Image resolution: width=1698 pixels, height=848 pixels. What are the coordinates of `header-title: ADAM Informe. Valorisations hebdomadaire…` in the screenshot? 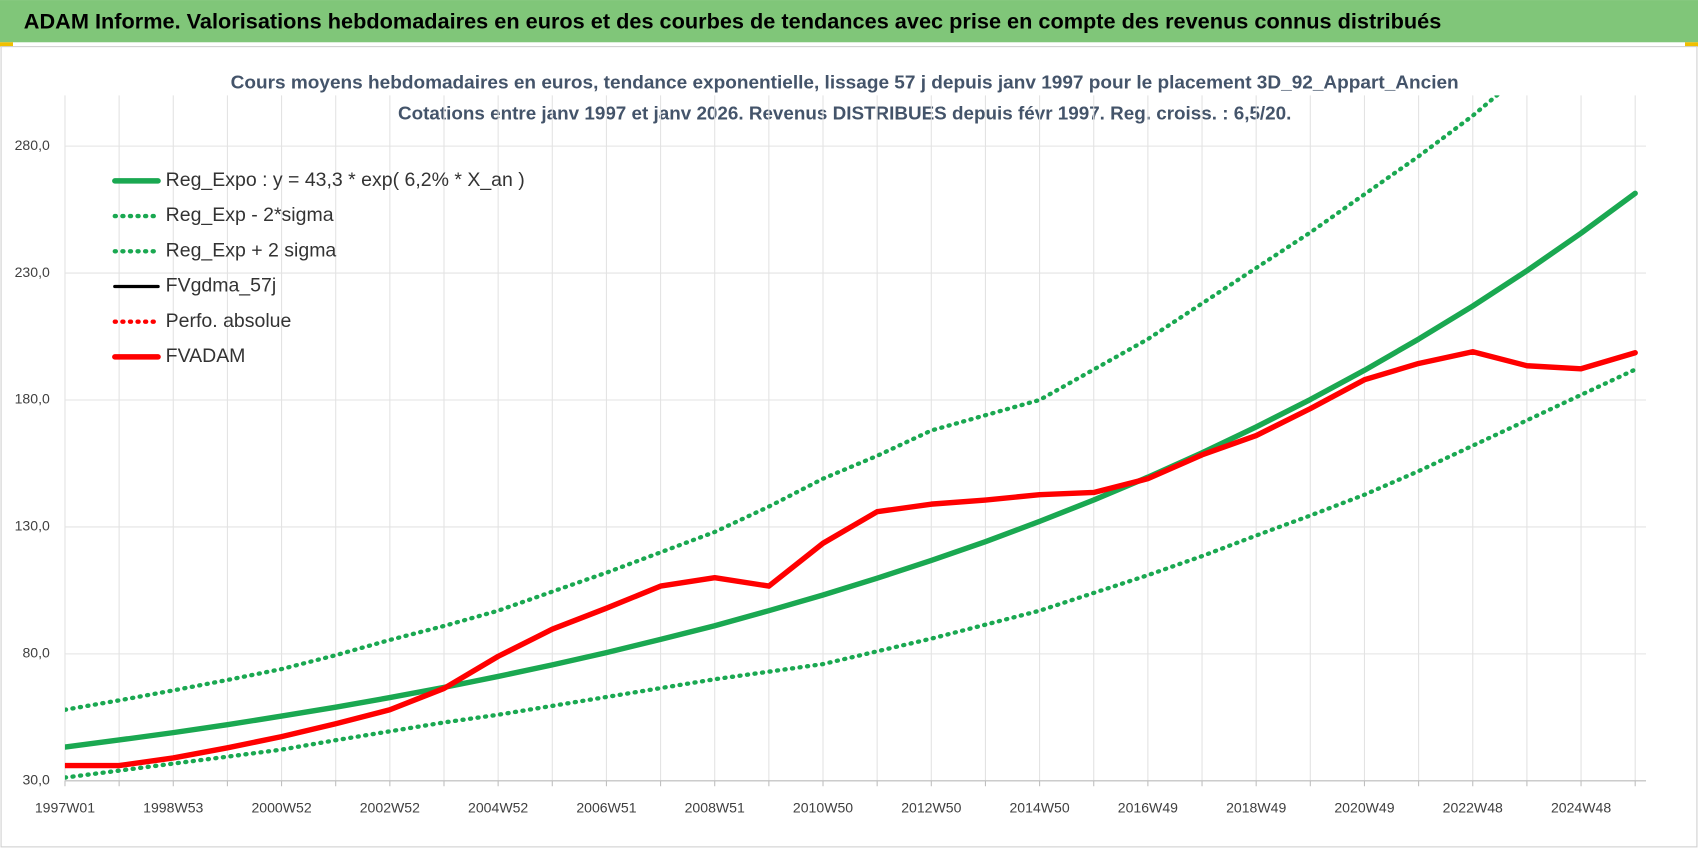 It's located at (733, 21).